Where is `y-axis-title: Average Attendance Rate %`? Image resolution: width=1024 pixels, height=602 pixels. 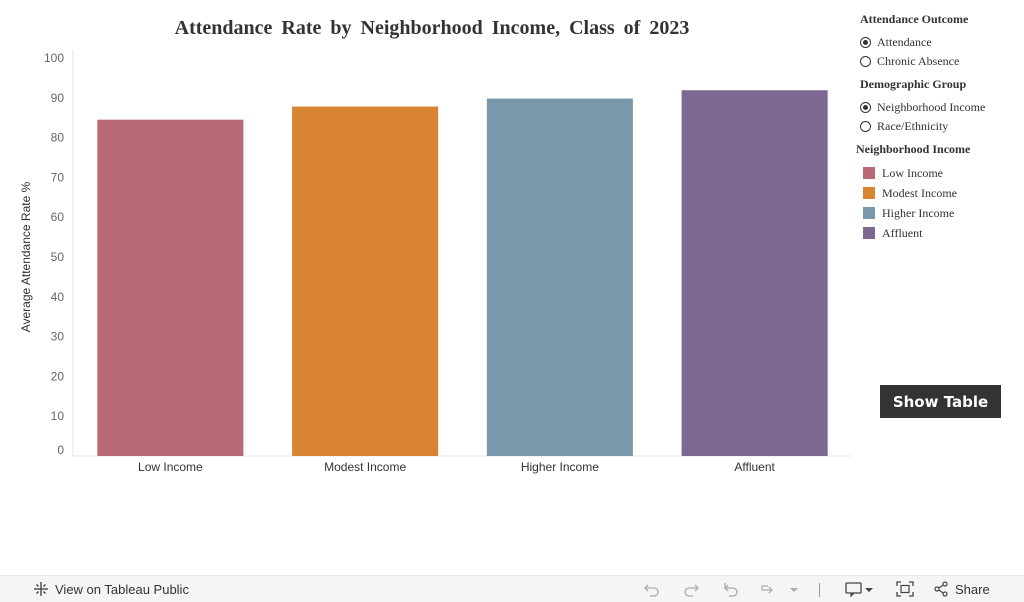 y-axis-title: Average Attendance Rate % is located at coordinates (26, 256).